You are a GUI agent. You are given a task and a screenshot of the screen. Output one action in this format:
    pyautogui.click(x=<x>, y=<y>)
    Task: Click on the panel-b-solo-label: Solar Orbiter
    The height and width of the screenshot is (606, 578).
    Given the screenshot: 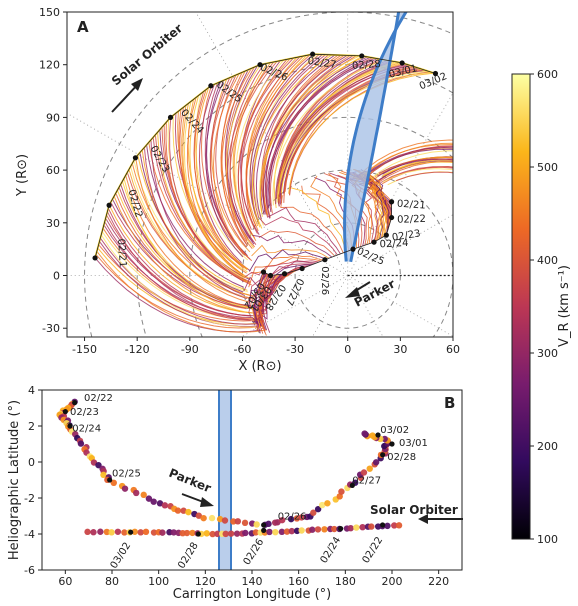 What is the action you would take?
    pyautogui.click(x=414, y=510)
    